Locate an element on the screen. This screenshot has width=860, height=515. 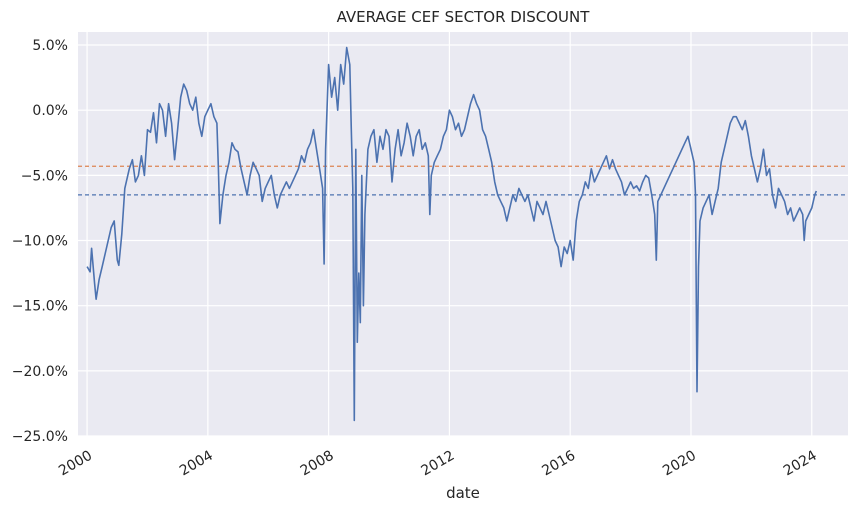
x-axis-label: date is located at coordinates (463, 493).